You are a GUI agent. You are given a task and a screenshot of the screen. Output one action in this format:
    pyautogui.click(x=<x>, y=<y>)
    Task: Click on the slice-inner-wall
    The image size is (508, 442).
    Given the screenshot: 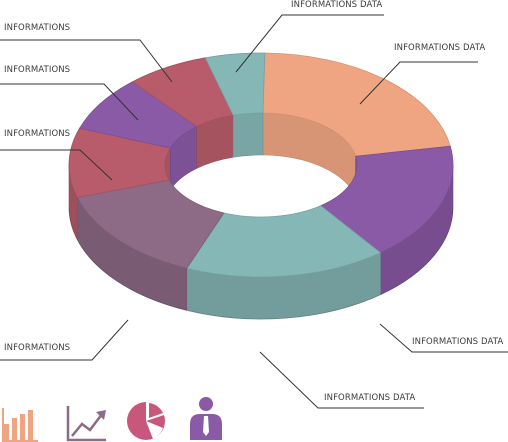 What is the action you would take?
    pyautogui.click(x=248, y=135)
    